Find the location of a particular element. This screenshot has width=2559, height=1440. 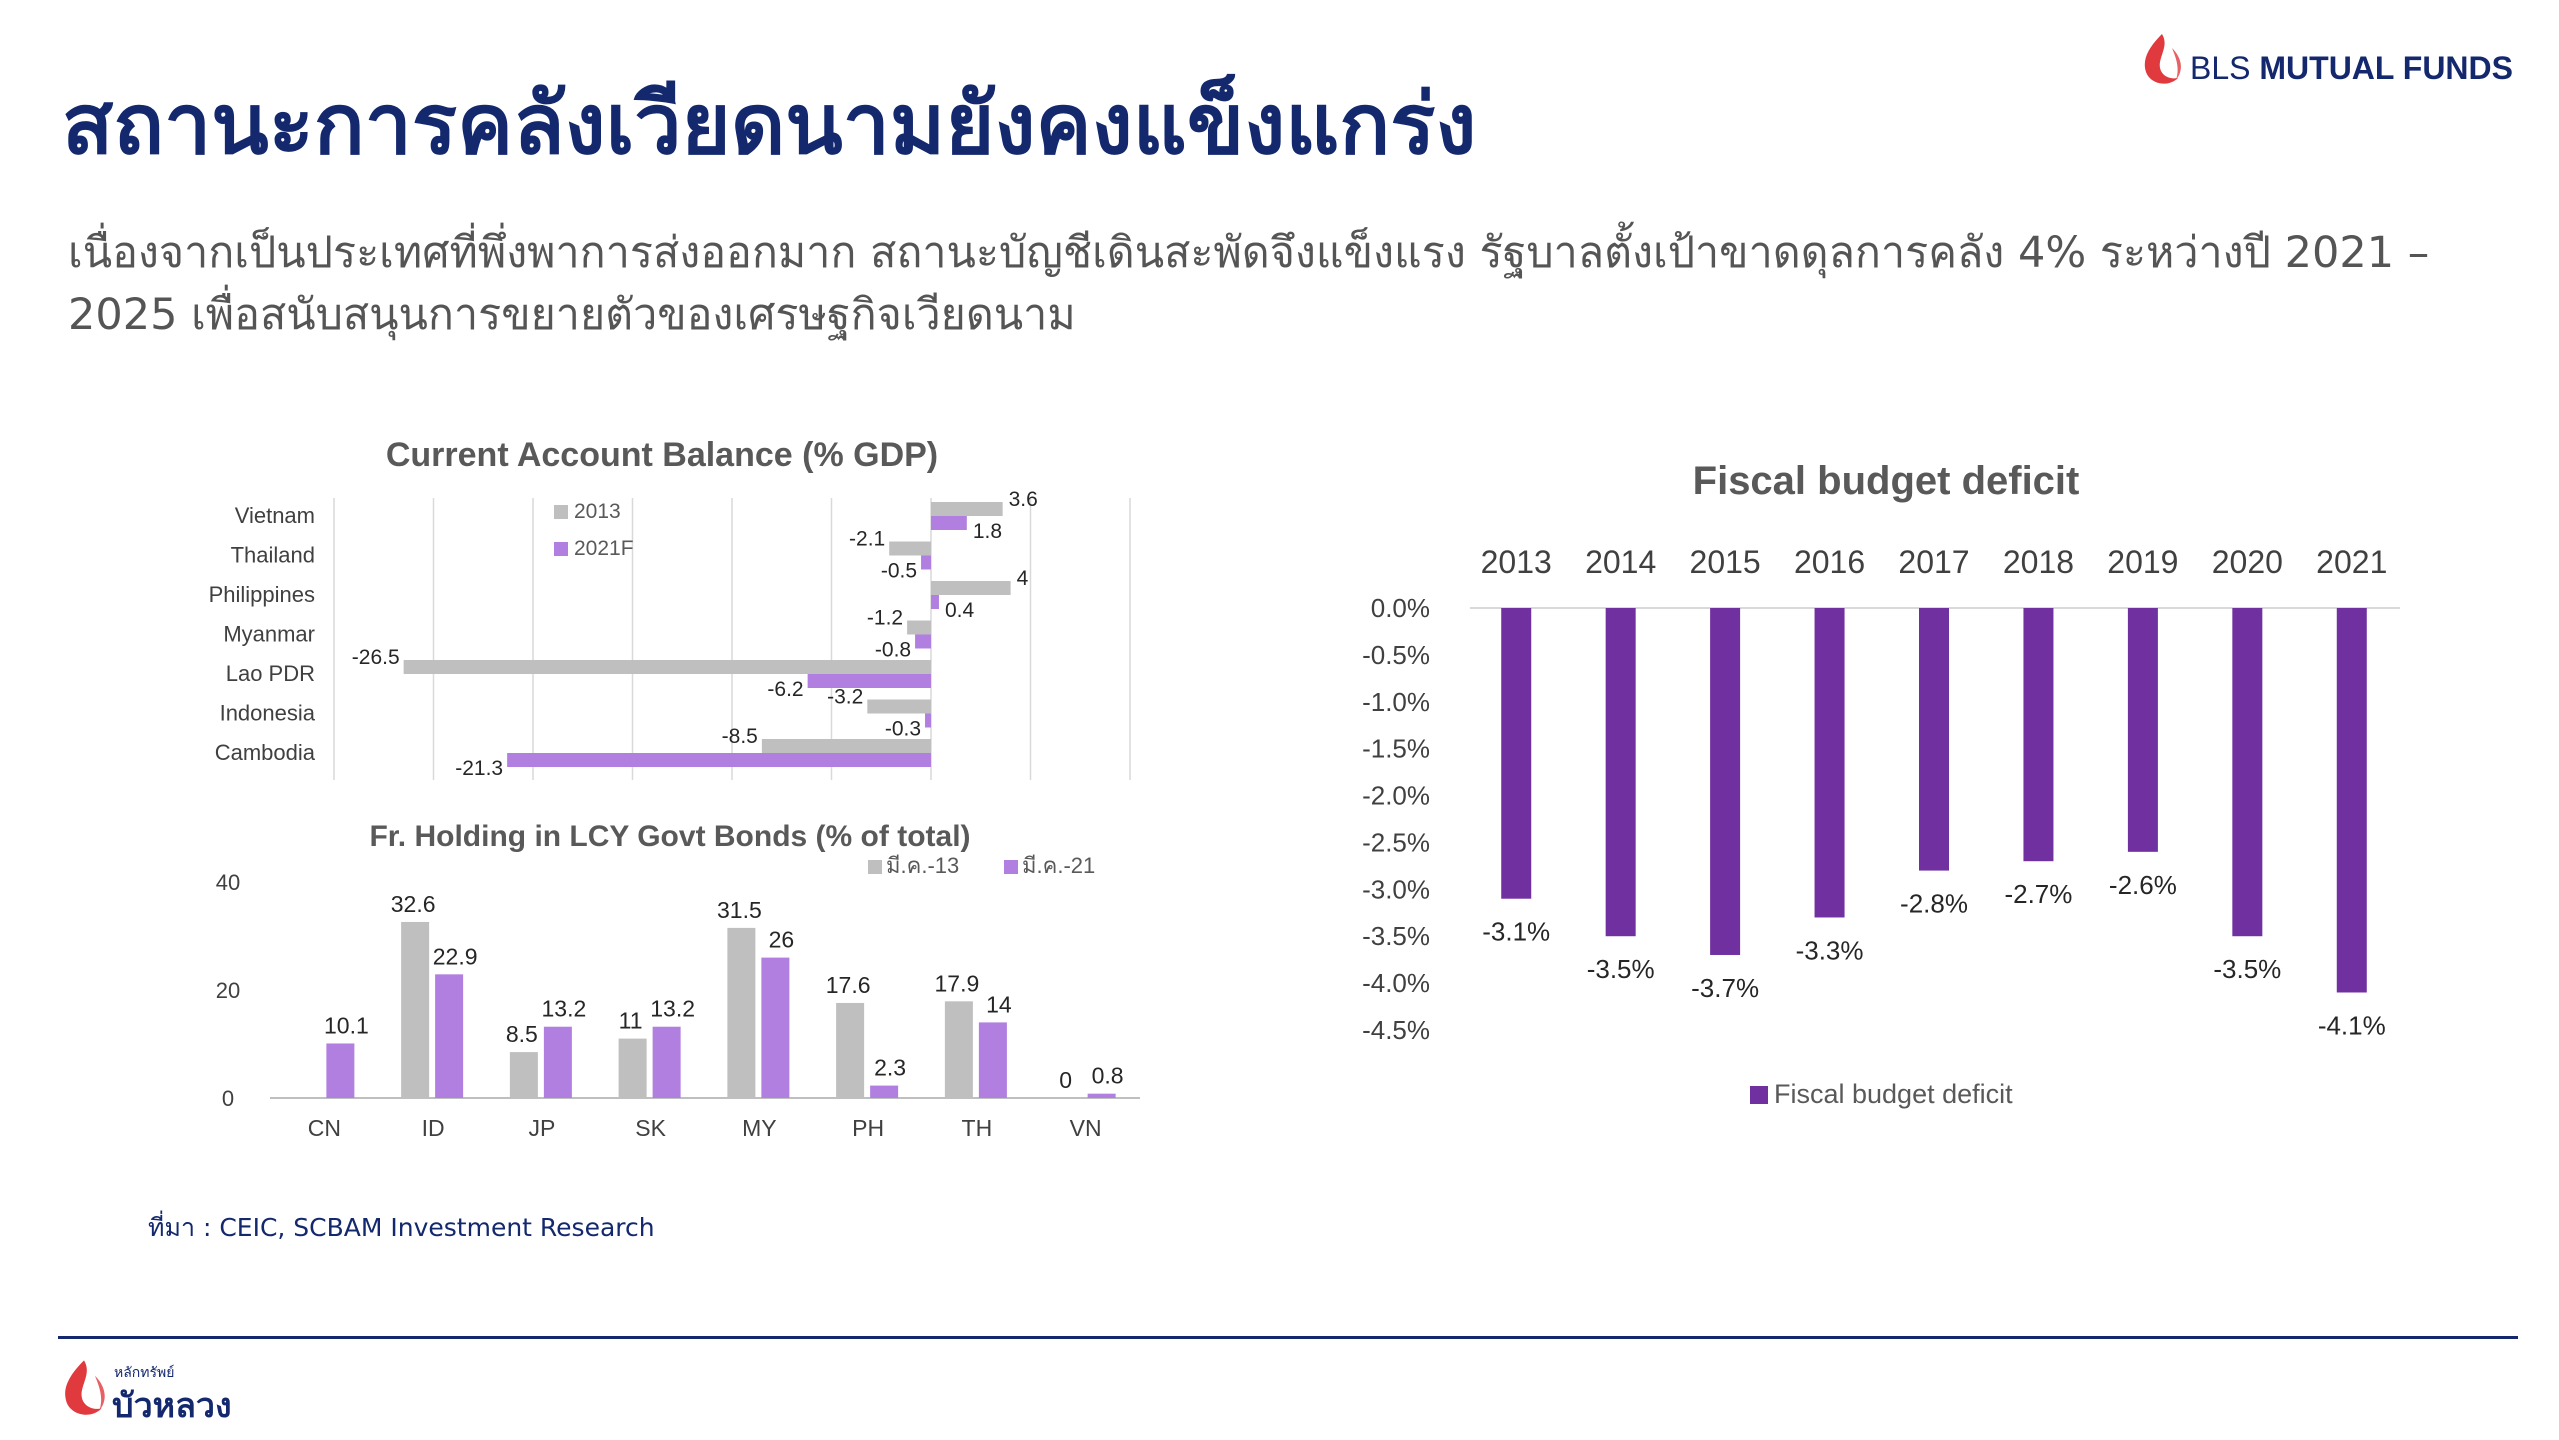

data-label: -4.1% is located at coordinates (2352, 1025).